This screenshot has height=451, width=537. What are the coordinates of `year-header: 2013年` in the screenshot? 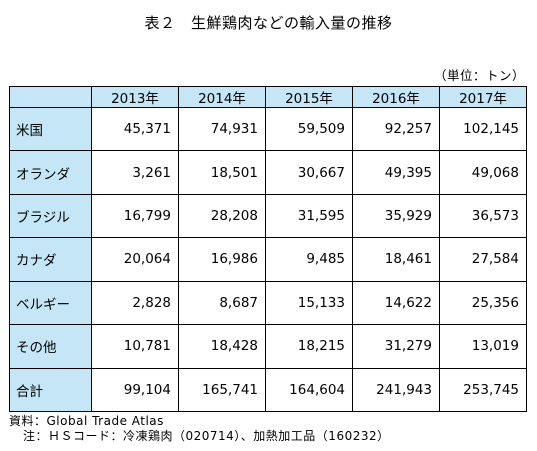 It's located at (135, 97).